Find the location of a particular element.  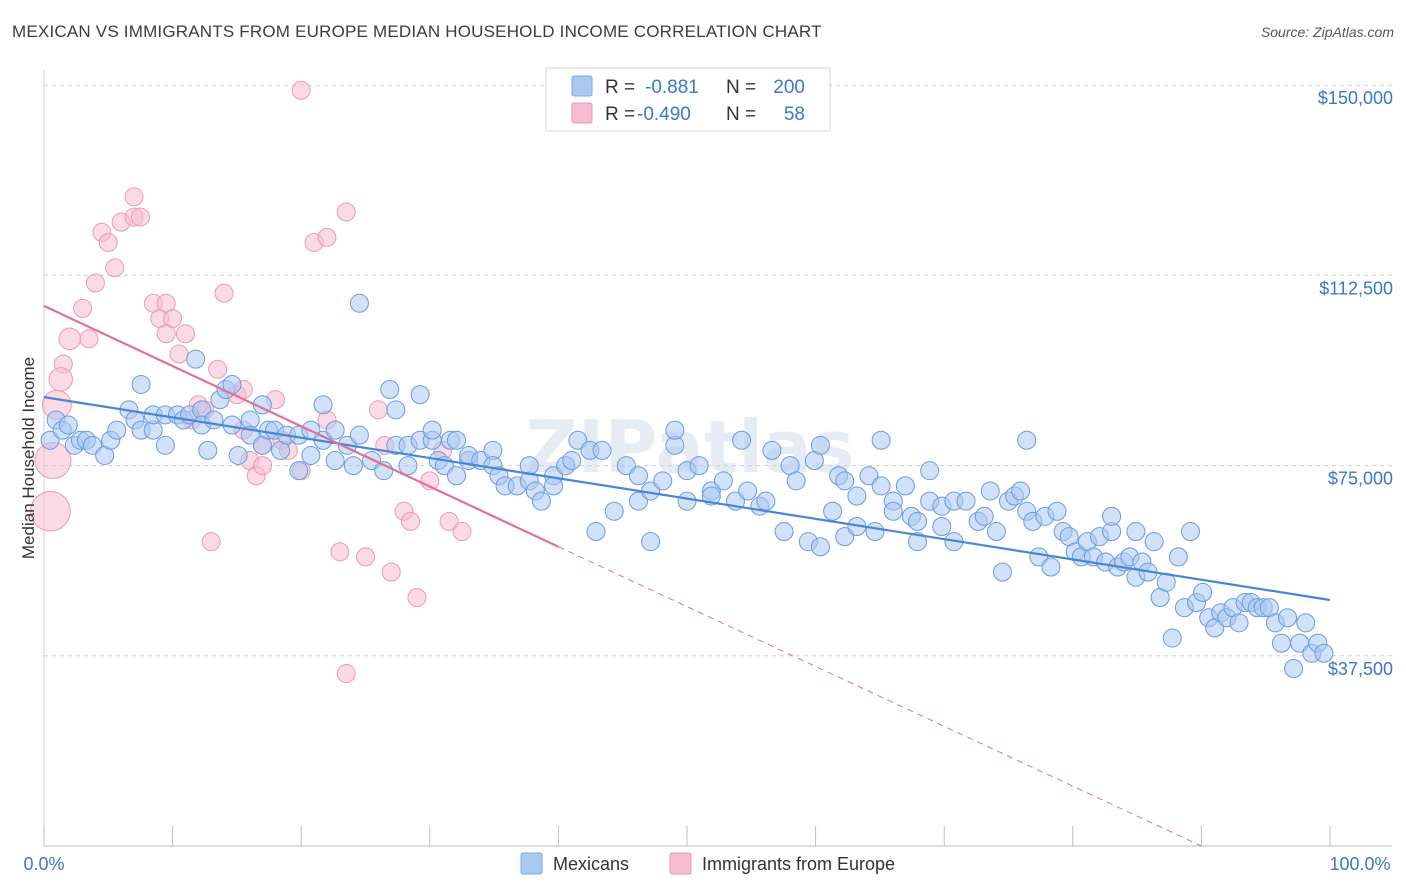

legend-n-value-2: 58 is located at coordinates (794, 114).